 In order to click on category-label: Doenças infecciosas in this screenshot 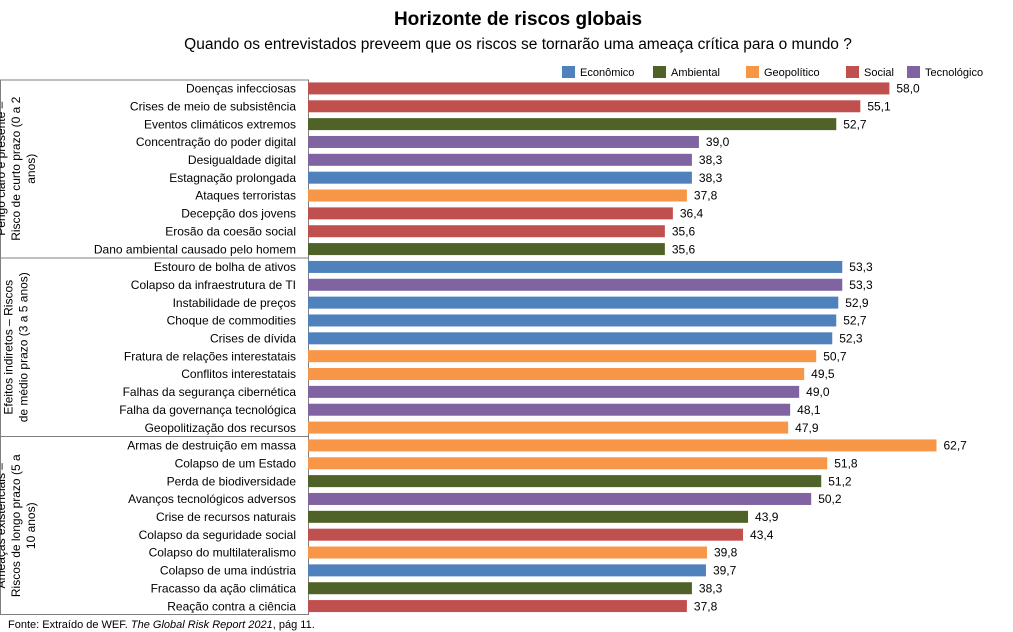, I will do `click(241, 89)`.